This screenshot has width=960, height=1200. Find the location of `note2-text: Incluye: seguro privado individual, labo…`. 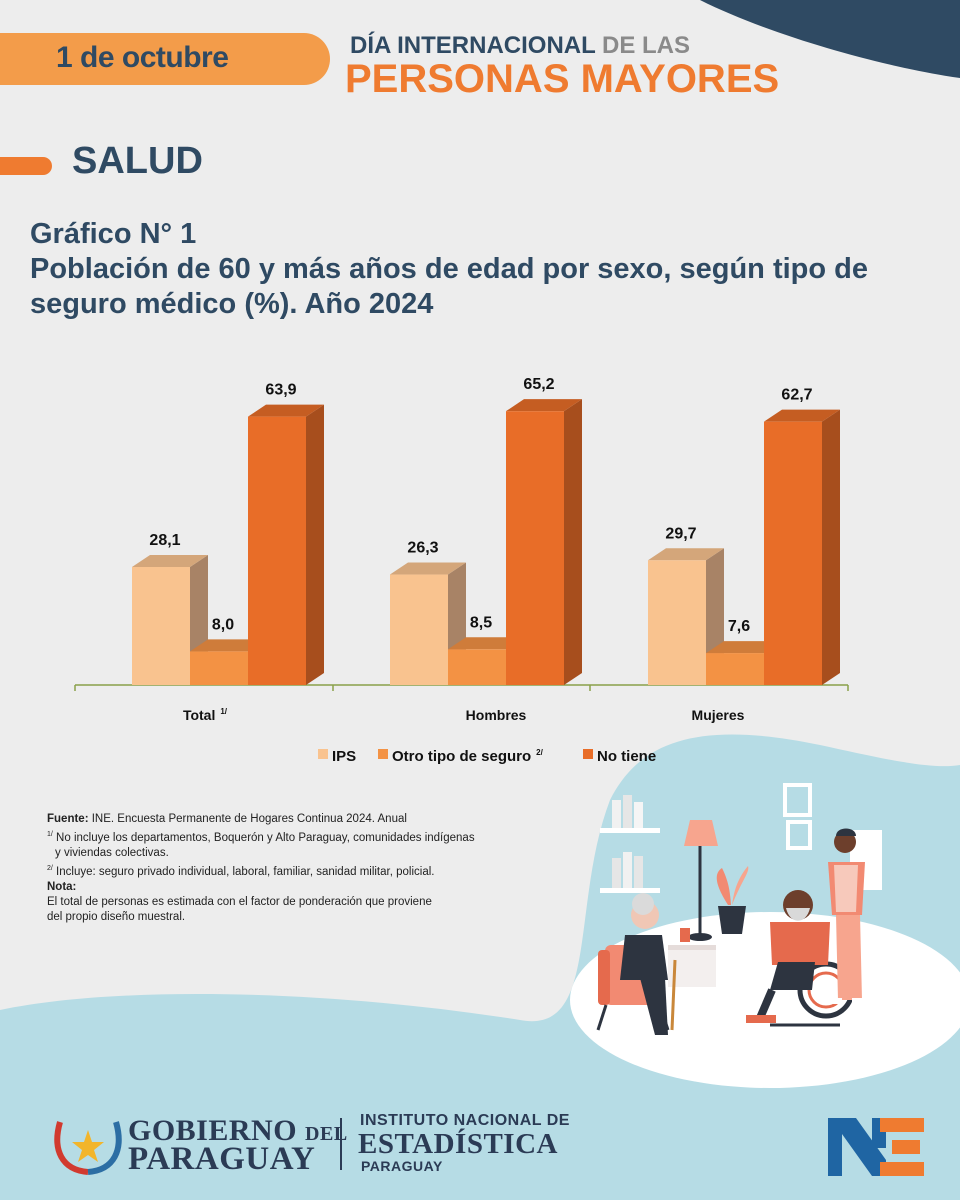

note2-text: Incluye: seguro privado individual, labo… is located at coordinates (245, 871).